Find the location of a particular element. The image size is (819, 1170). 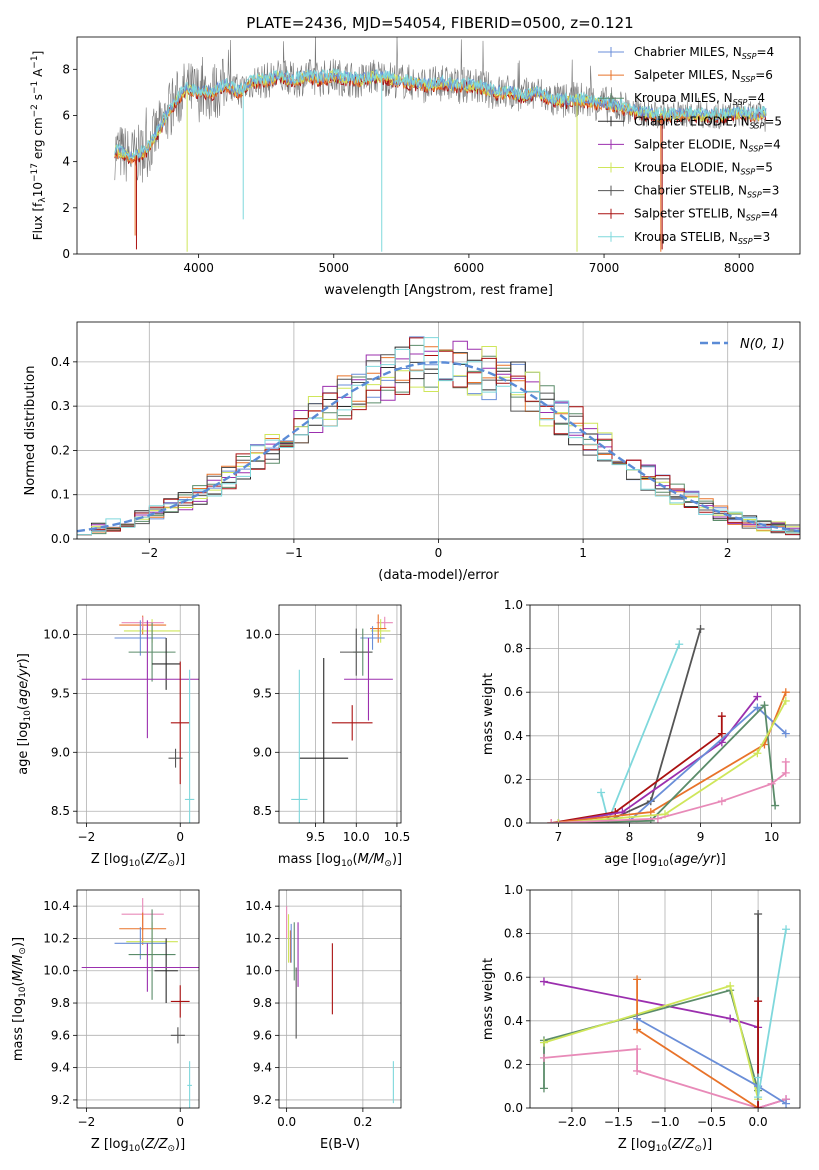

x-tick-label: 9.5 is located at coordinates (315, 837).